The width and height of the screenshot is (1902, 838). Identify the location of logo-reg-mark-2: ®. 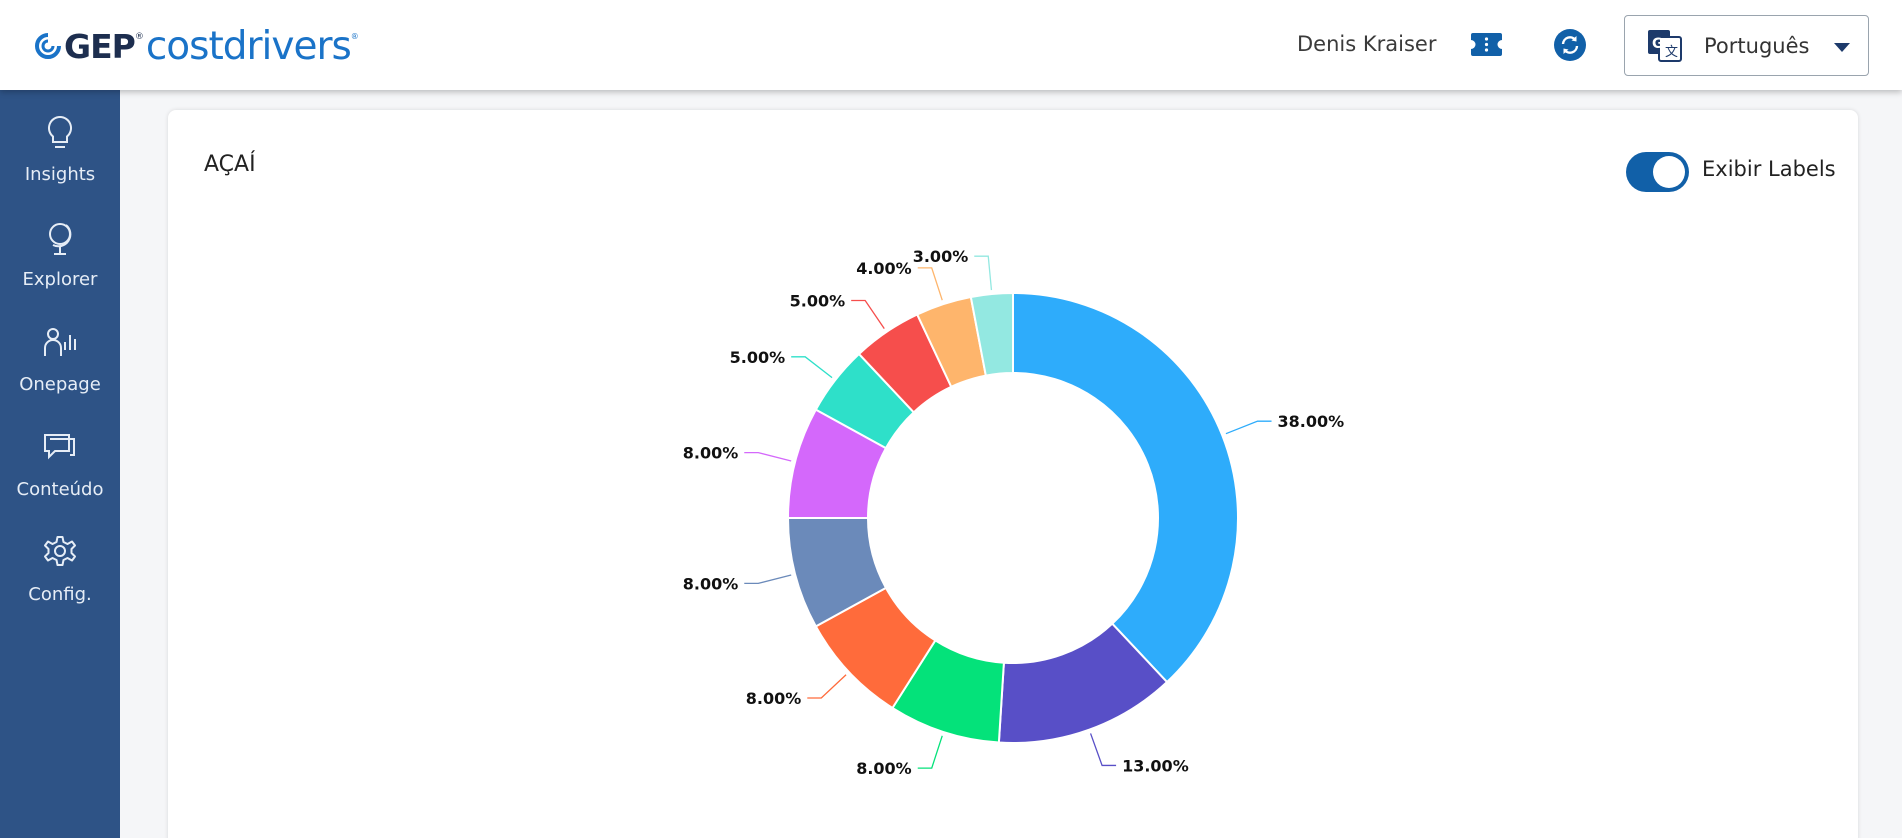
(354, 36).